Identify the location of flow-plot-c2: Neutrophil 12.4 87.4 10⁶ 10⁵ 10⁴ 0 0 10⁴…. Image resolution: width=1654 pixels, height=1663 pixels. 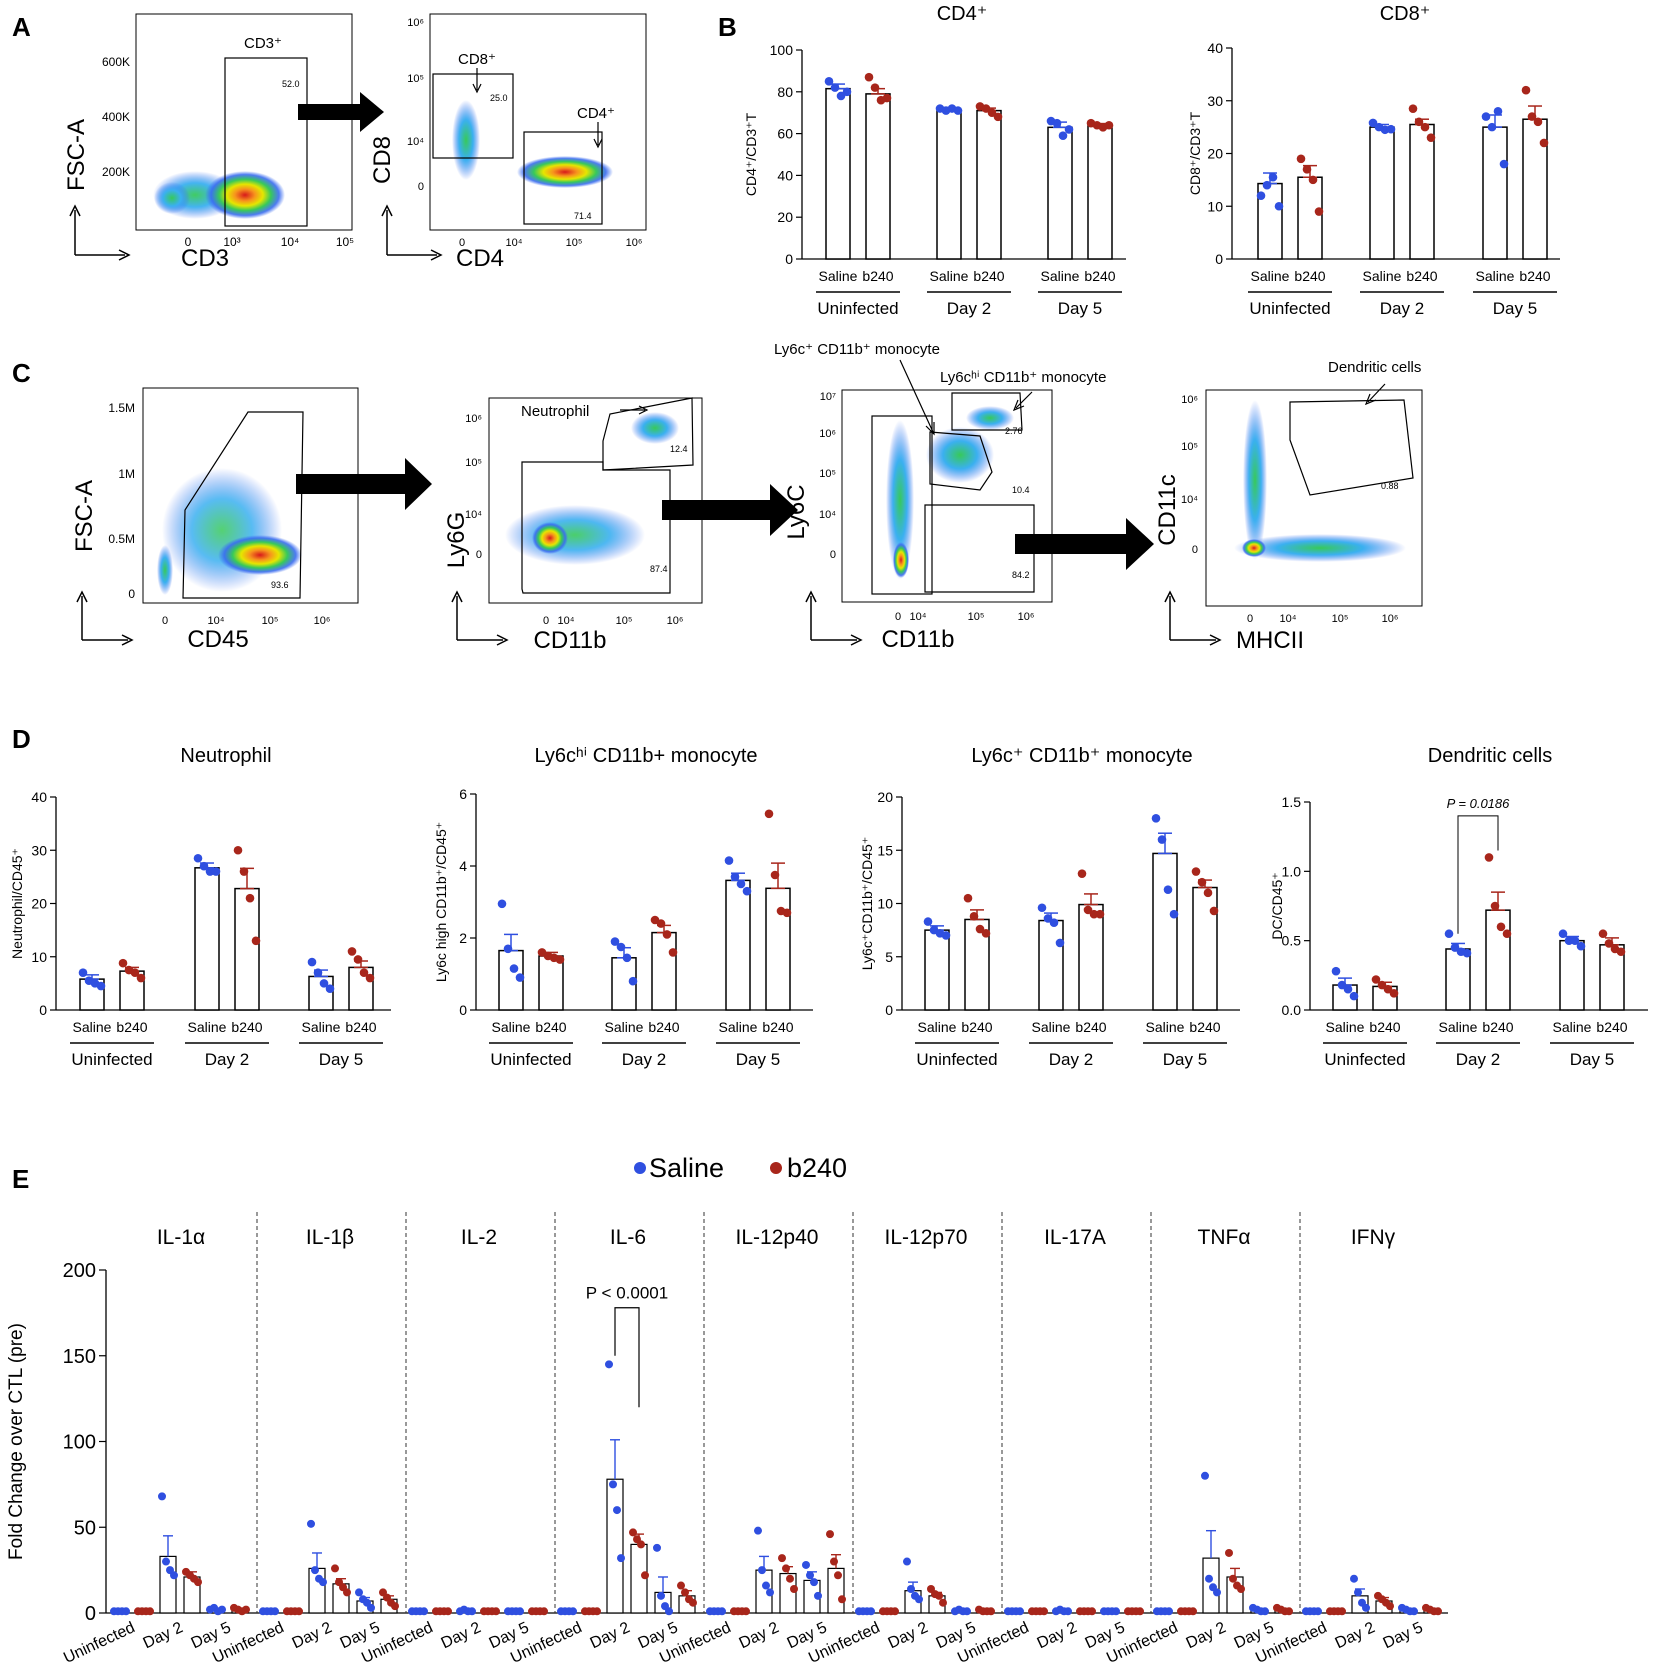
(626, 525).